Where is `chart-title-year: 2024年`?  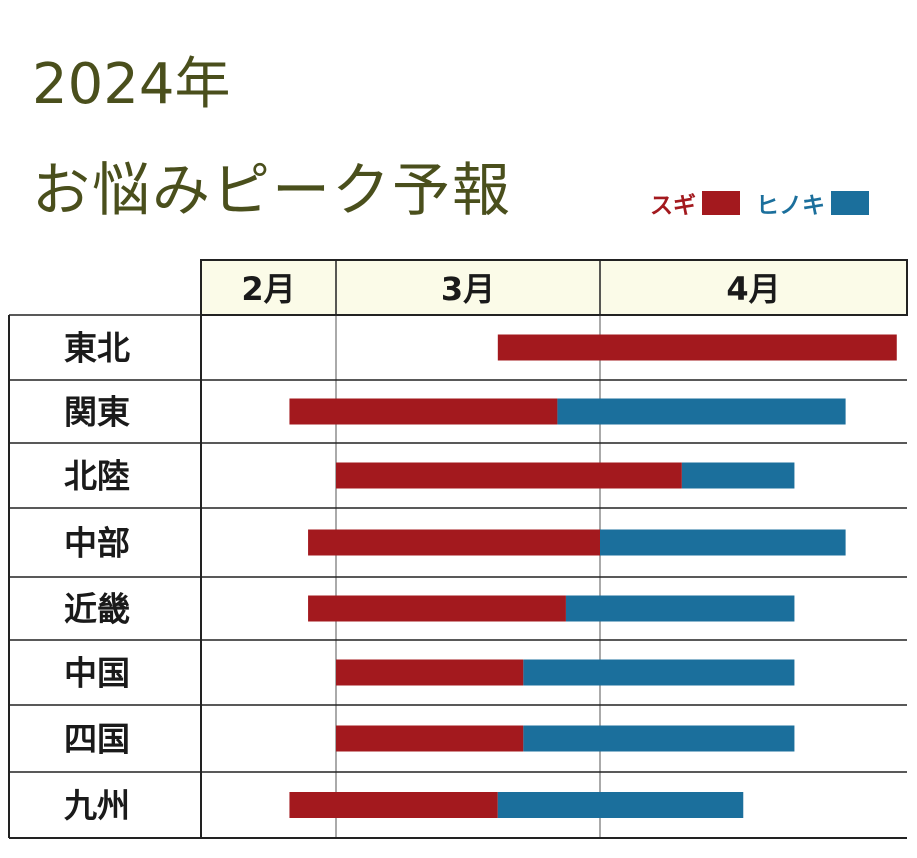
chart-title-year: 2024年 is located at coordinates (131, 84).